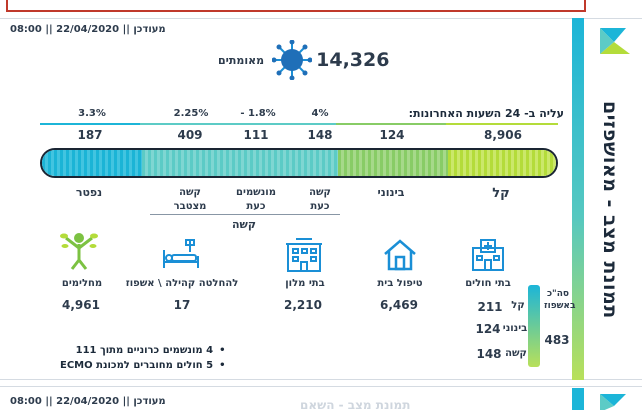 Image resolution: width=642 pixels, height=410 pixels. Describe the element at coordinates (190, 135) in the screenshot. I see `count-severe-cumulative: 409` at that location.